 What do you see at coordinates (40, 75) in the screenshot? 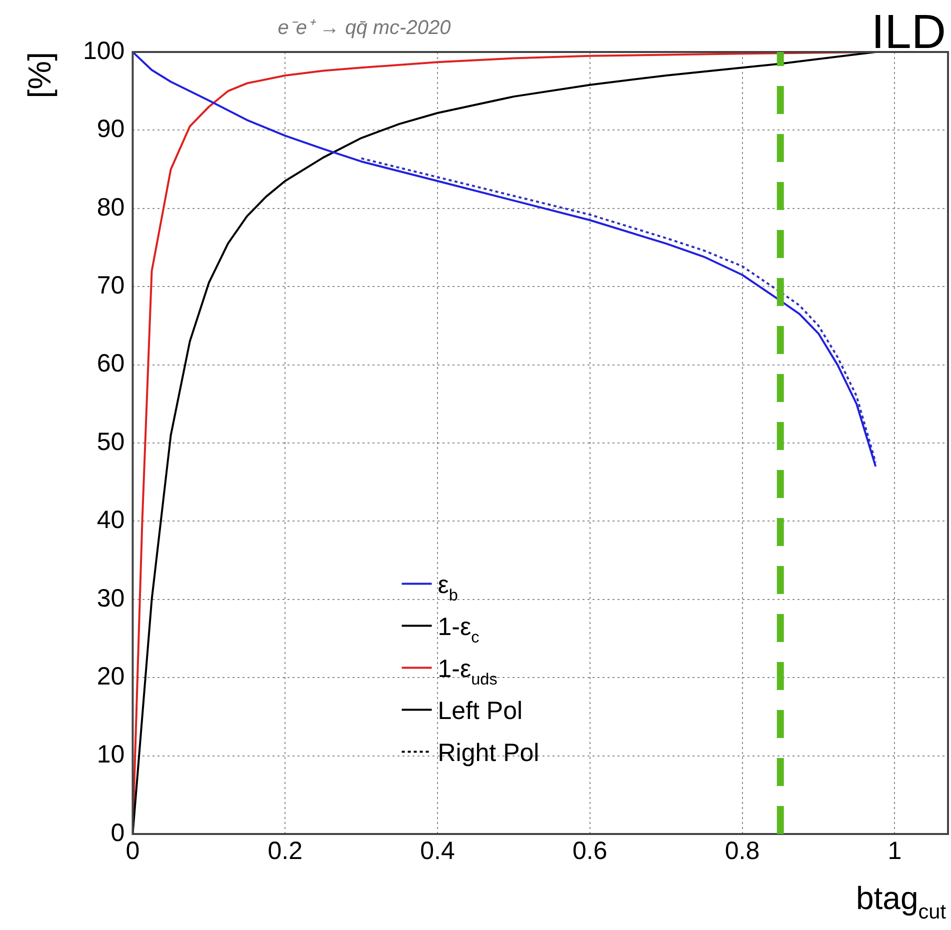
I see `y-axis-title: [%]` at bounding box center [40, 75].